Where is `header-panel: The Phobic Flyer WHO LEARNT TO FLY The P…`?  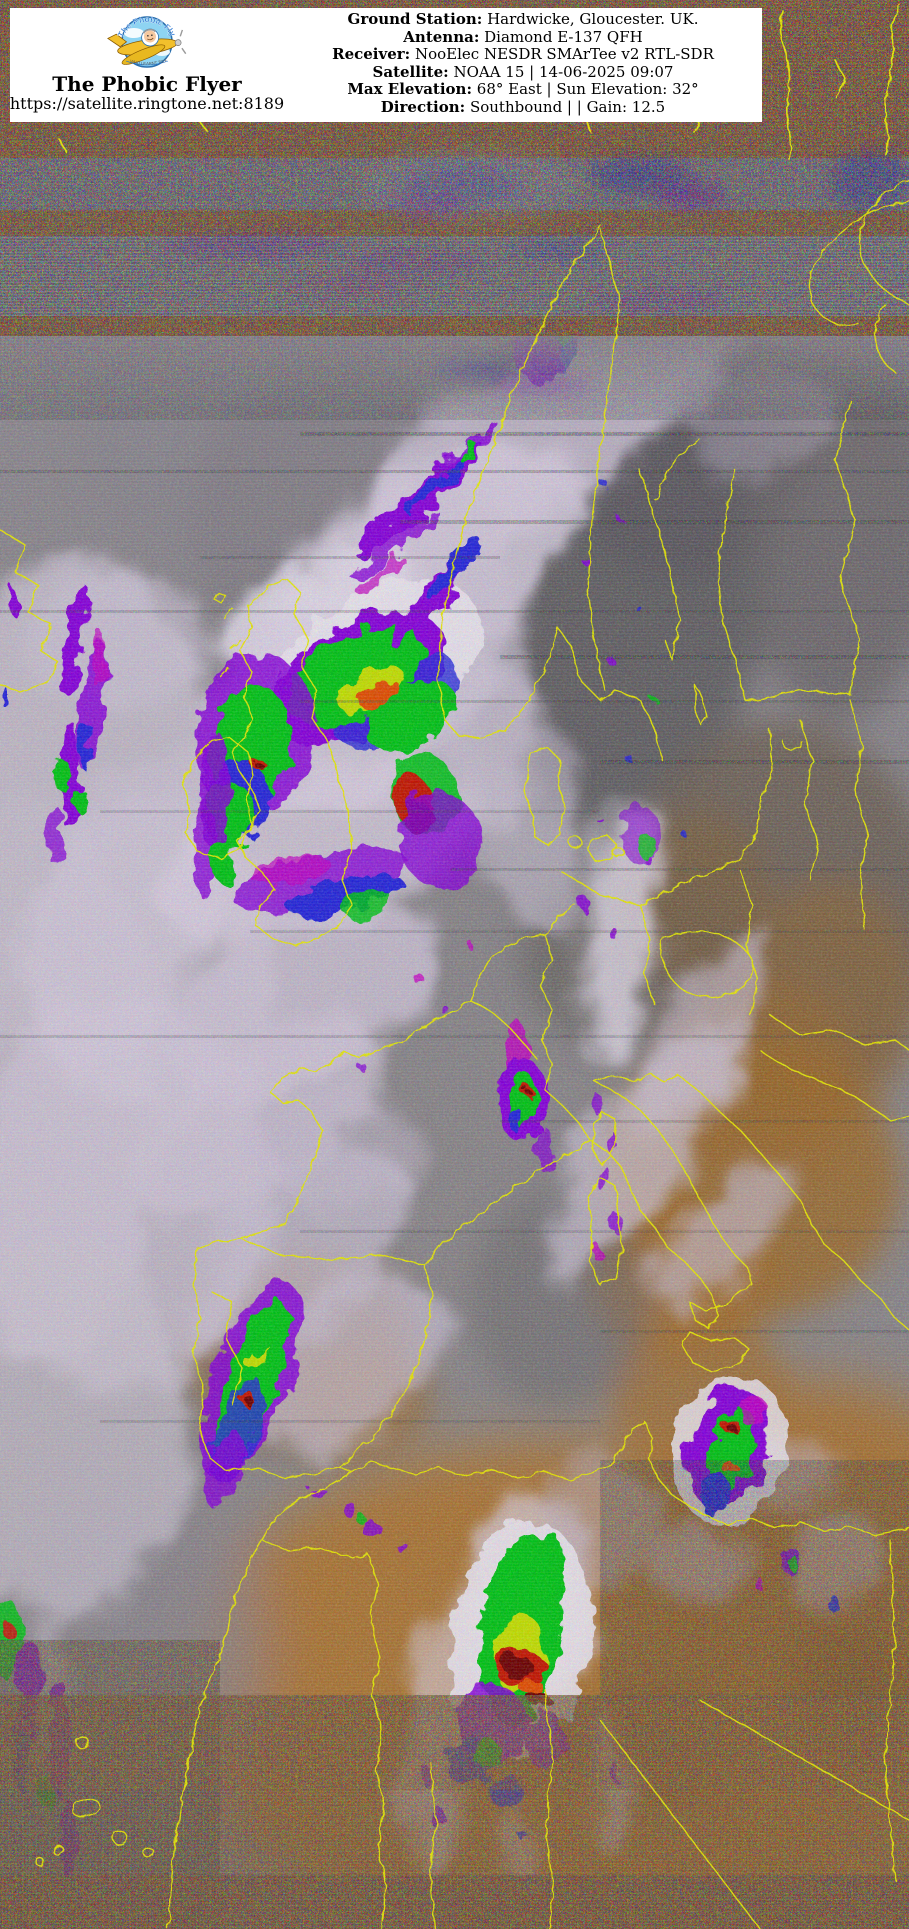
header-panel: The Phobic Flyer WHO LEARNT TO FLY The P… is located at coordinates (385, 62).